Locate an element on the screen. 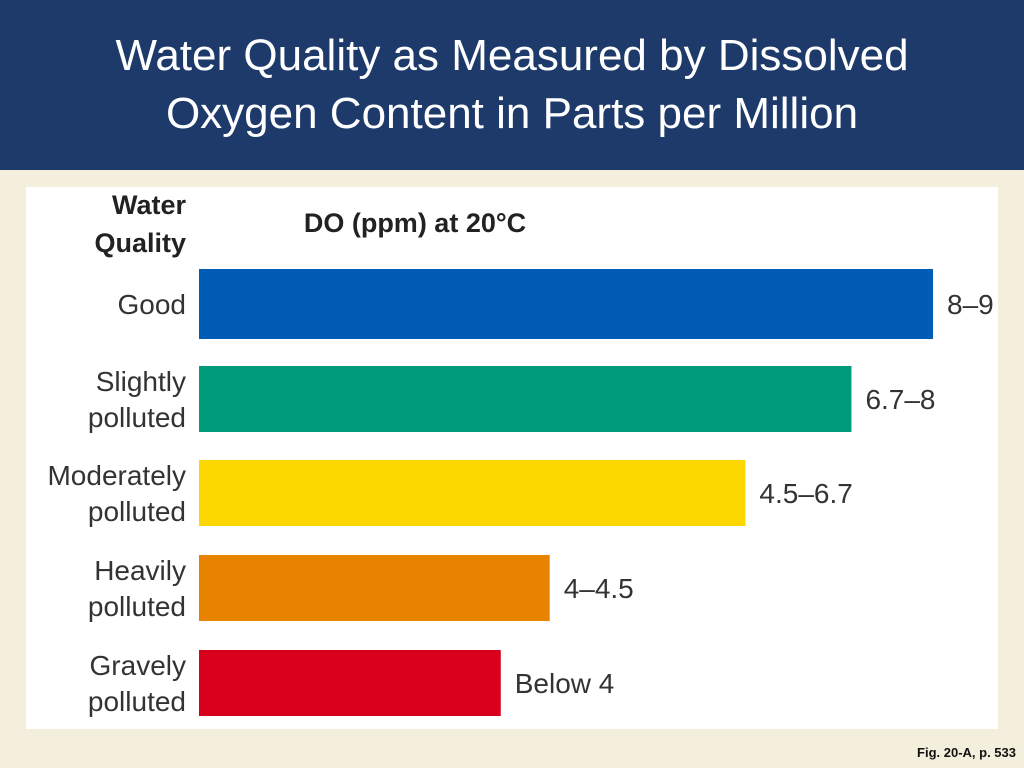 The width and height of the screenshot is (1024, 768). category-label: Slightly is located at coordinates (141, 381).